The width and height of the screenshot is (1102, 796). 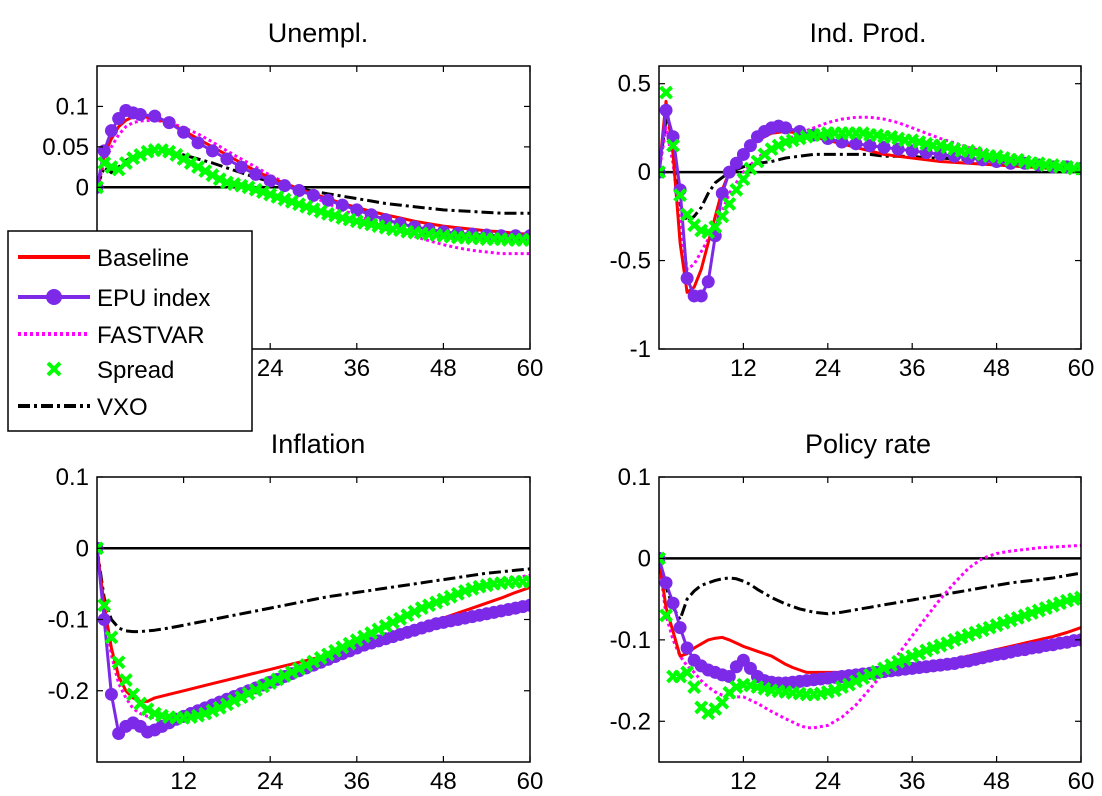 I want to click on legend-label-spread: Spread, so click(x=135, y=370).